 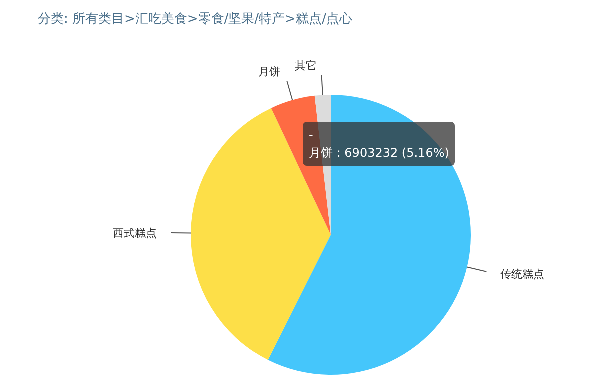 I want to click on chart-title: 分类: 所有类目>汇吃美食>零食/坚果/特产>糕点/点心, so click(x=195, y=19).